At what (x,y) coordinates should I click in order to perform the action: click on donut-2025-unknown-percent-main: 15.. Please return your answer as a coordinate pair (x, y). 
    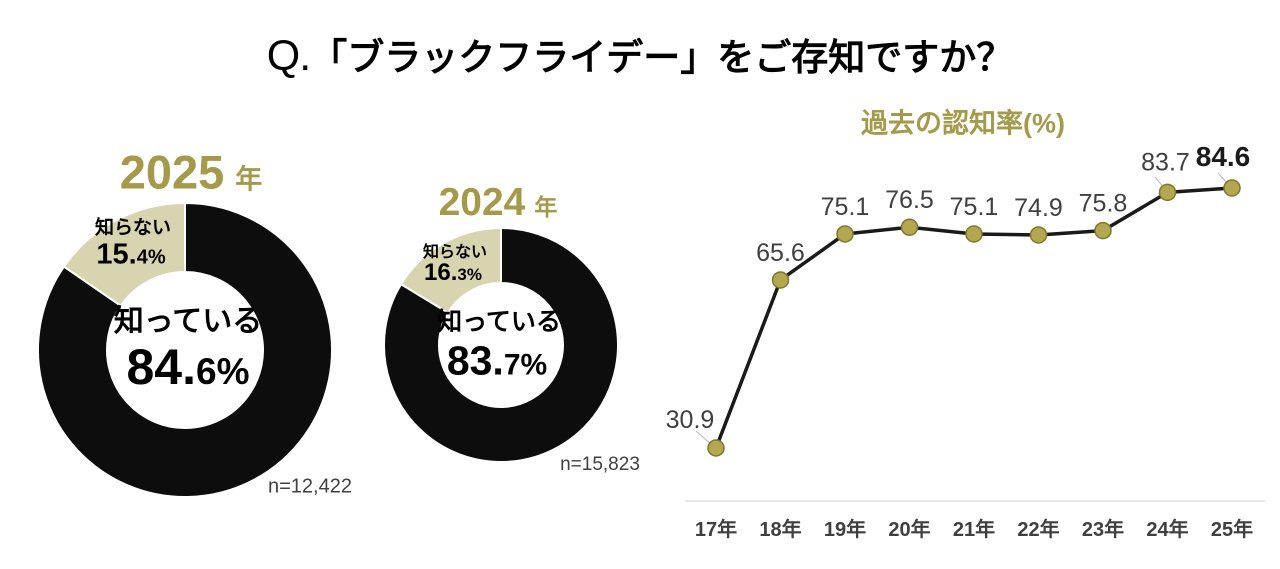
    Looking at the image, I should click on (116, 254).